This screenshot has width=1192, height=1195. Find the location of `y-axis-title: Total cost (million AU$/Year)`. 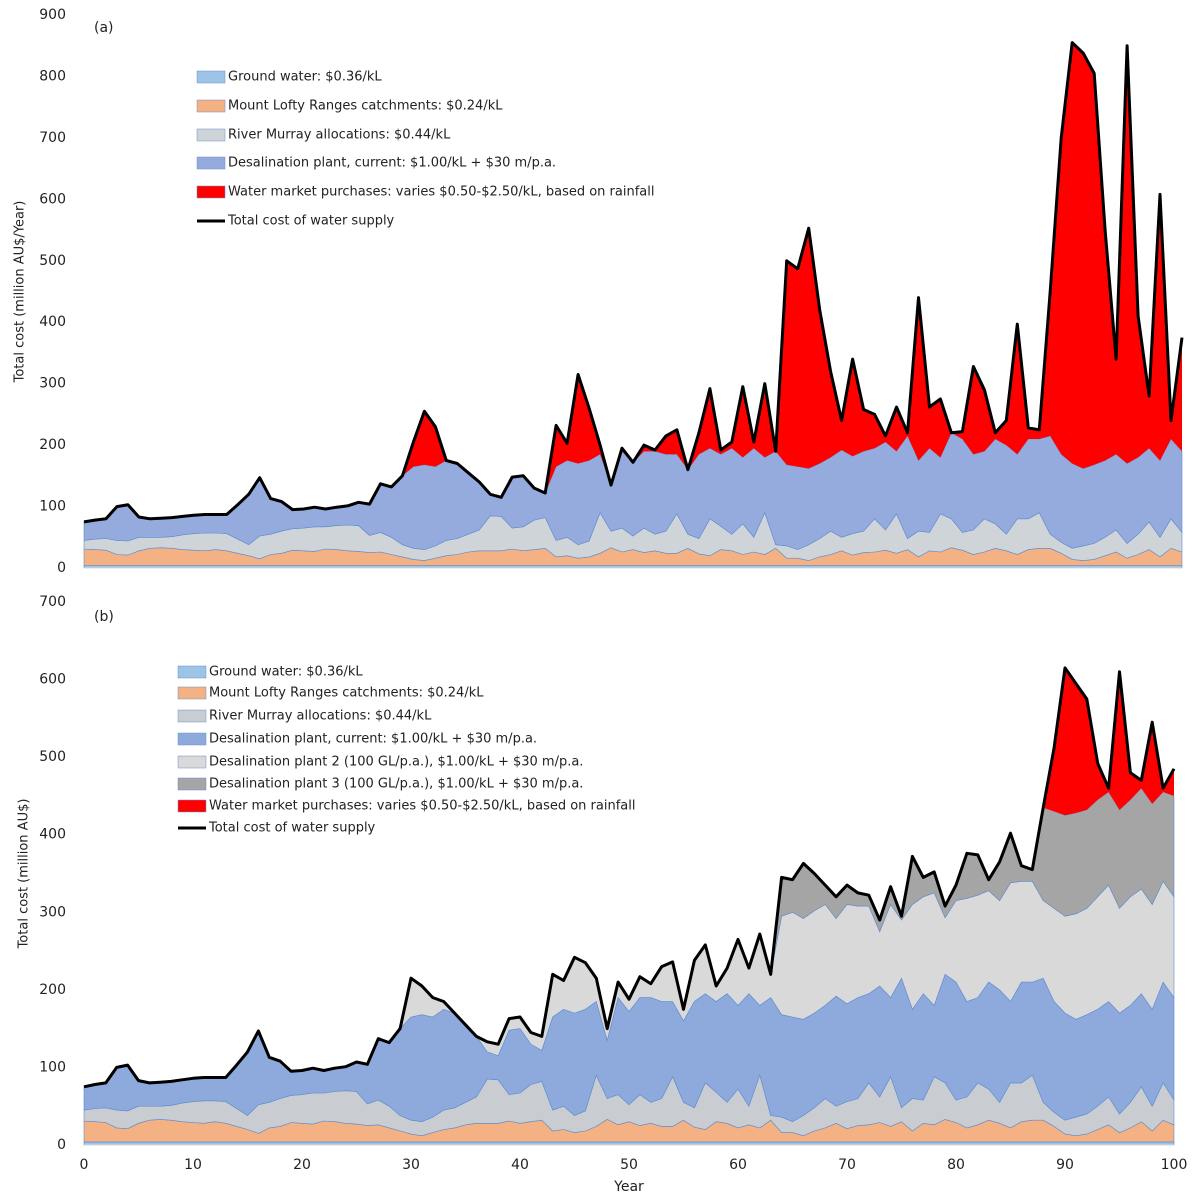

y-axis-title: Total cost (million AU$/Year) is located at coordinates (20, 292).